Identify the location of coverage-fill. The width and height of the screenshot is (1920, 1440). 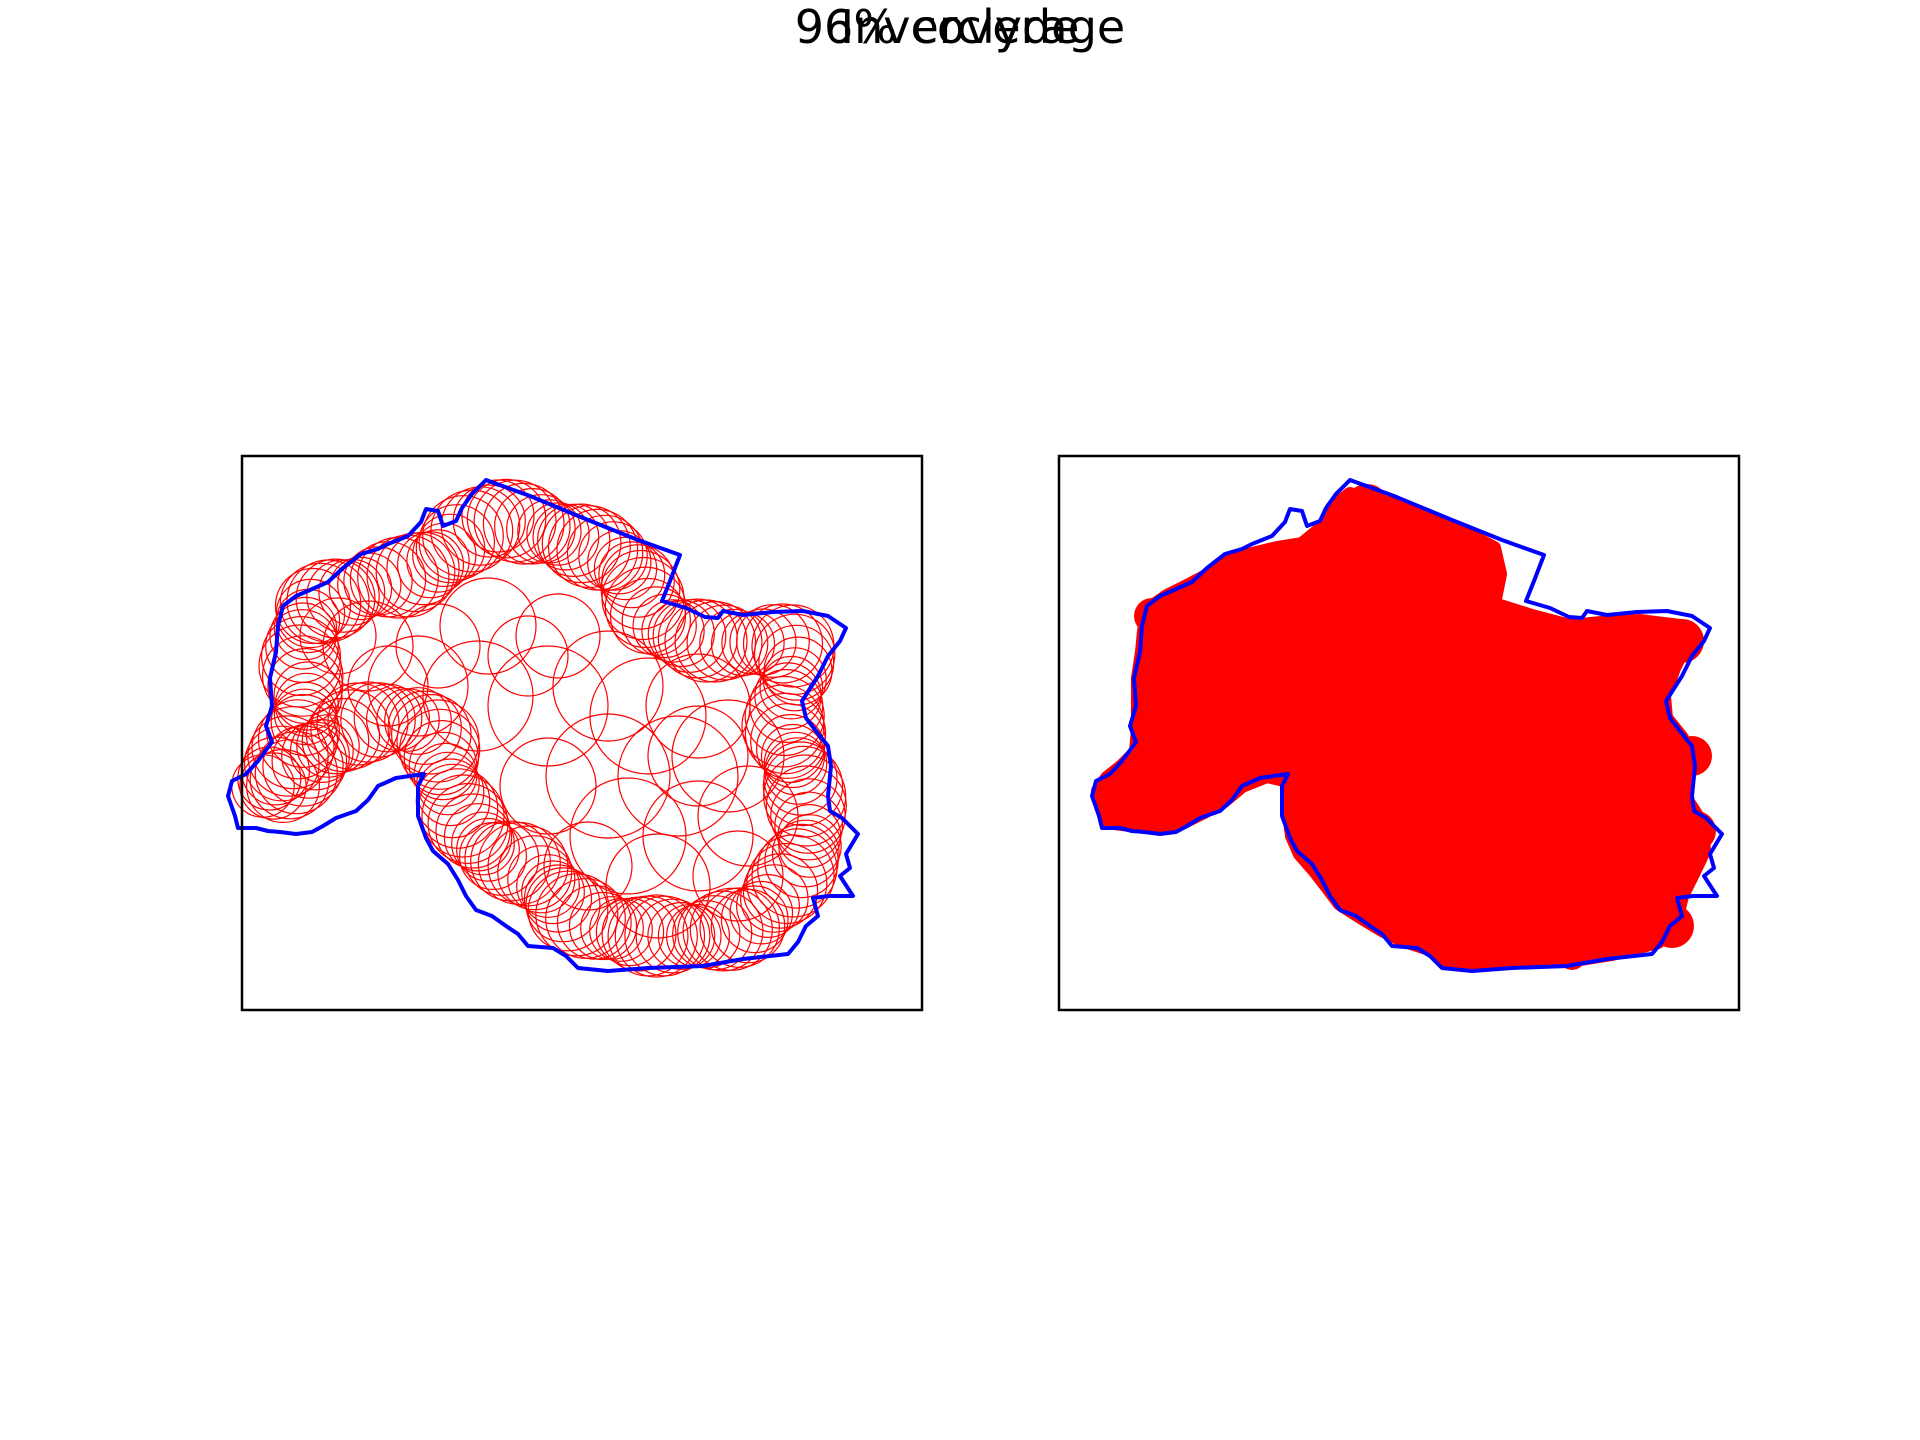
(1403, 727).